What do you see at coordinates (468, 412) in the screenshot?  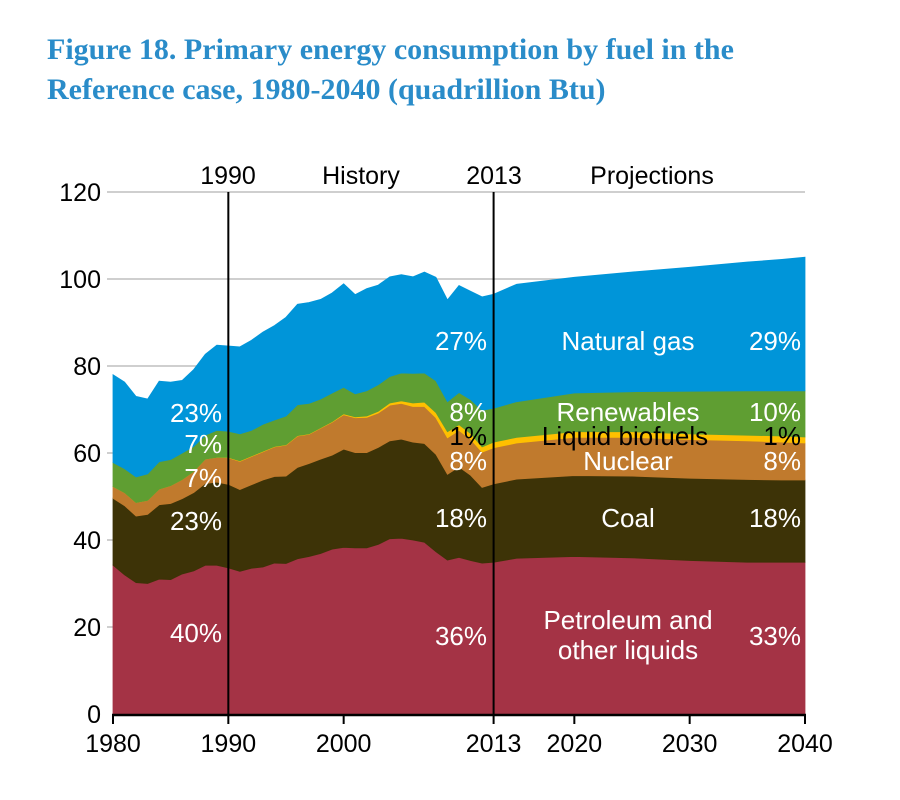 I see `renewables-share-2013: 8%` at bounding box center [468, 412].